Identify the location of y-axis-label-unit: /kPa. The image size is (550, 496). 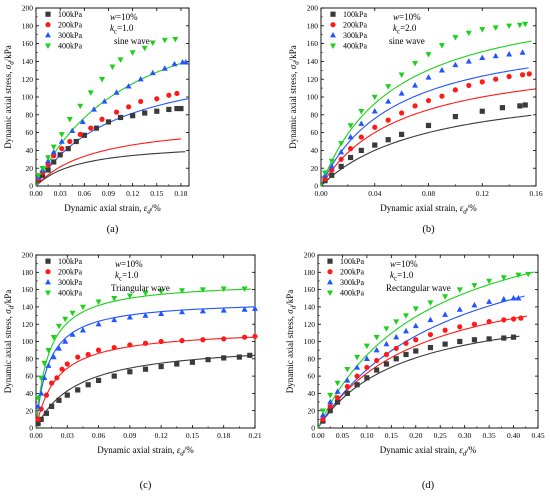
(293, 53).